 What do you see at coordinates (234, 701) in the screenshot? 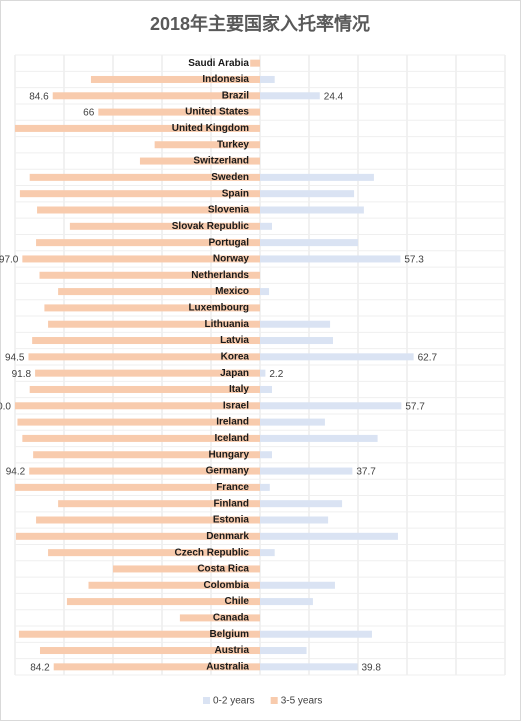
I see `legend-label: 0-2 years` at bounding box center [234, 701].